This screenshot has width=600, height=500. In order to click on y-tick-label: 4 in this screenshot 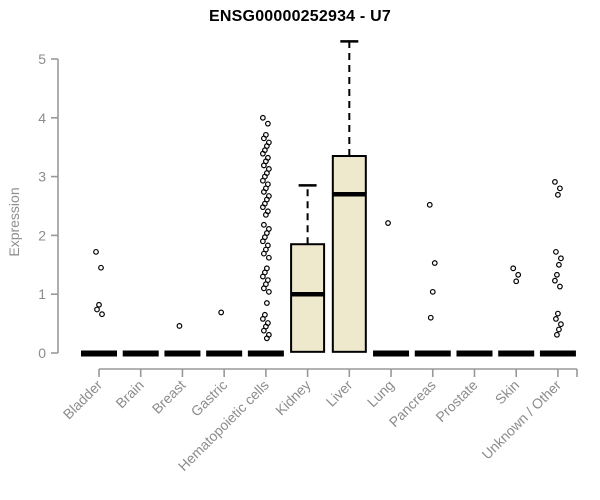, I will do `click(42, 118)`.